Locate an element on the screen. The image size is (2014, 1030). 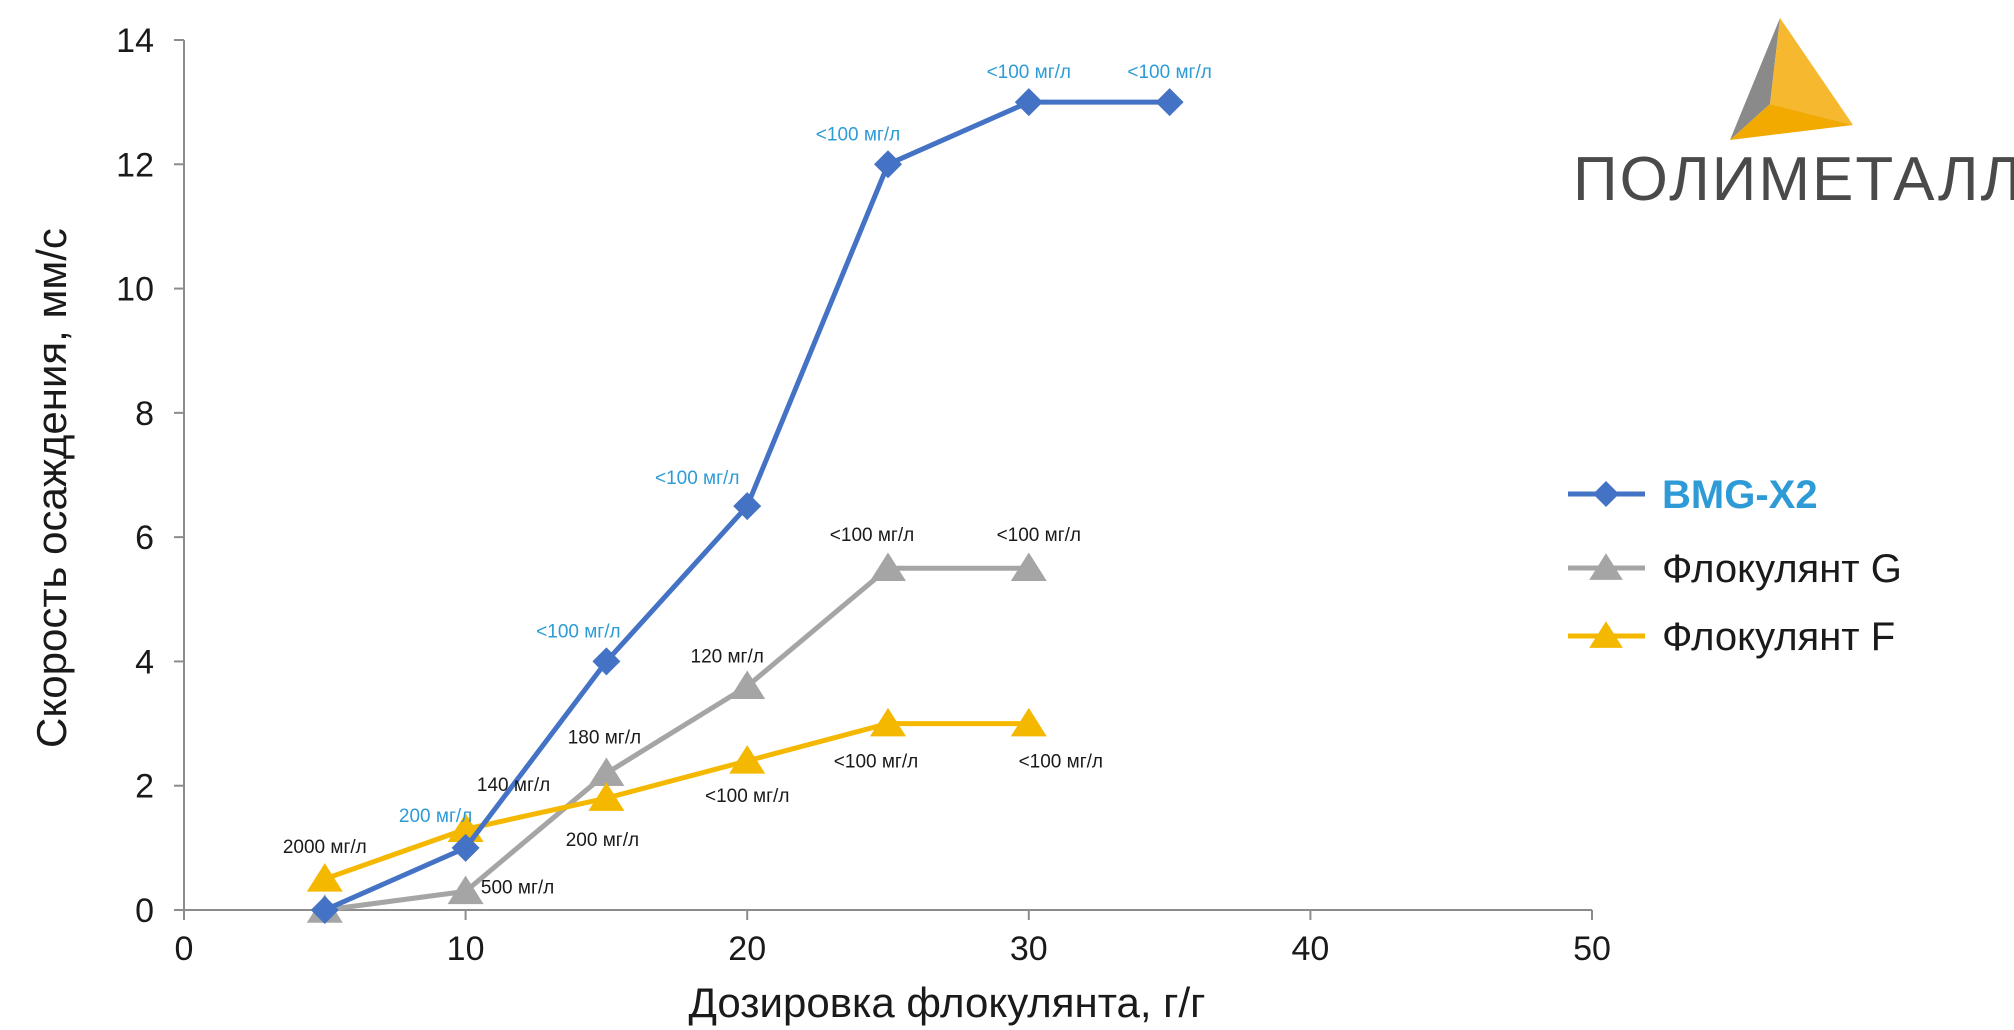
data-label: 140 мг/л is located at coordinates (513, 785).